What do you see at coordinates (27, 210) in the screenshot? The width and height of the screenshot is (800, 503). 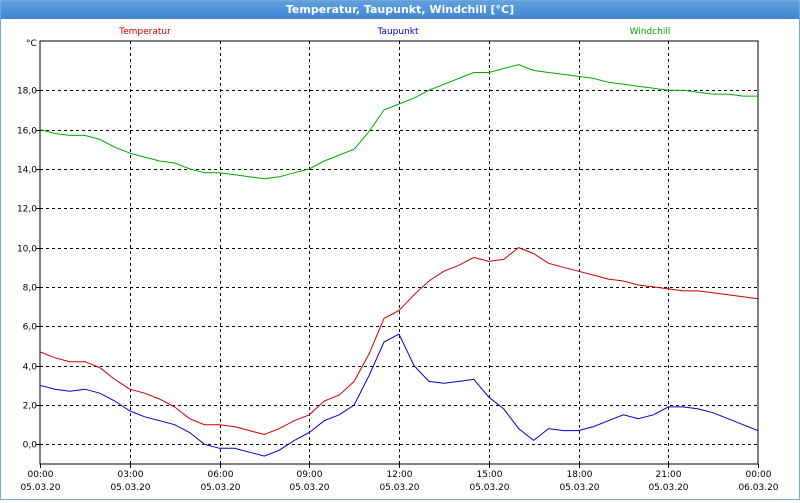 I see `y-tick-label: 12,0` at bounding box center [27, 210].